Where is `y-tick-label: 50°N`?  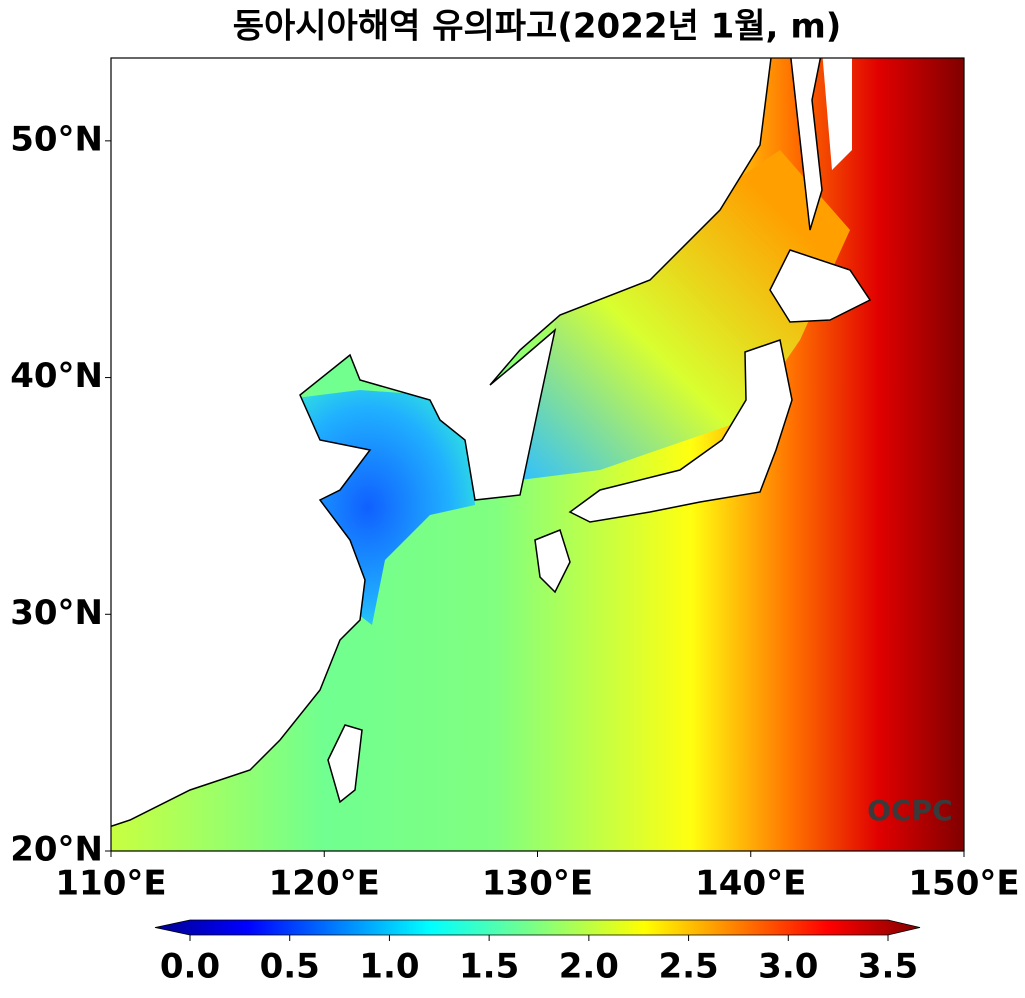
y-tick-label: 50°N is located at coordinates (56, 139).